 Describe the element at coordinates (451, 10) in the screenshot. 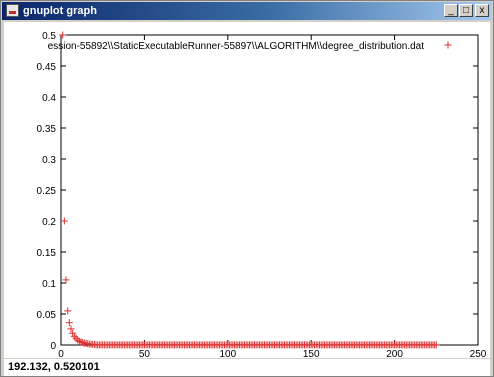

I see `minimize-button: _` at that location.